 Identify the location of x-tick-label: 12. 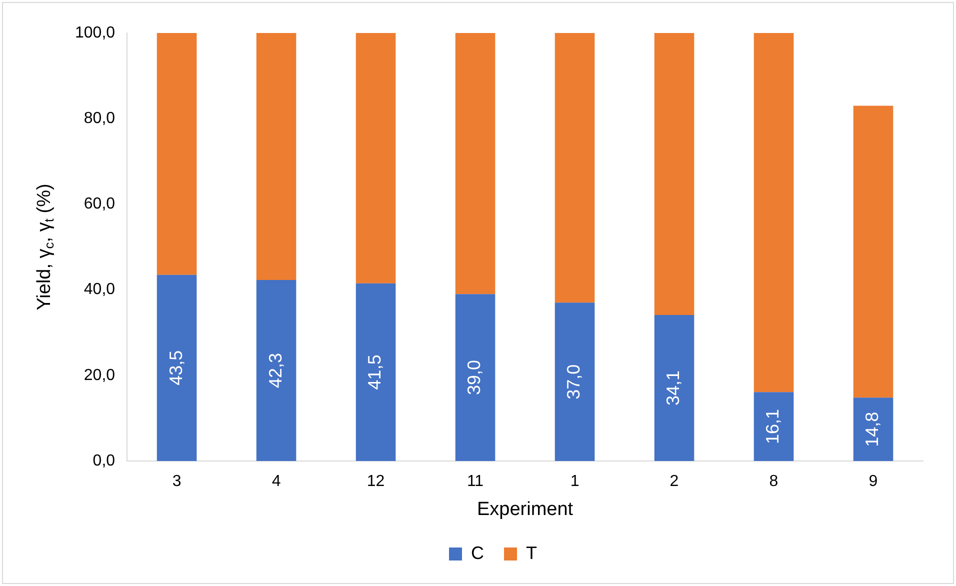
(375, 481).